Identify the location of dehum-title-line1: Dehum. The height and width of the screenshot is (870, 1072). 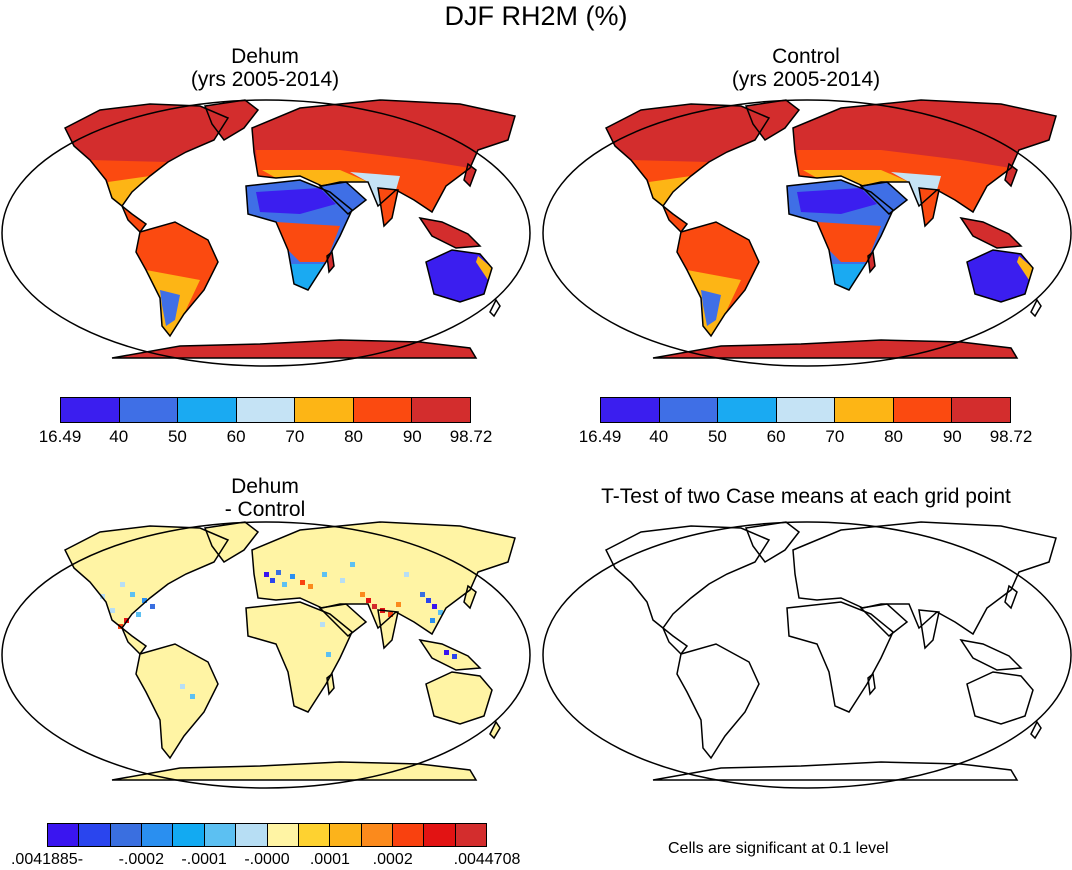
(265, 56).